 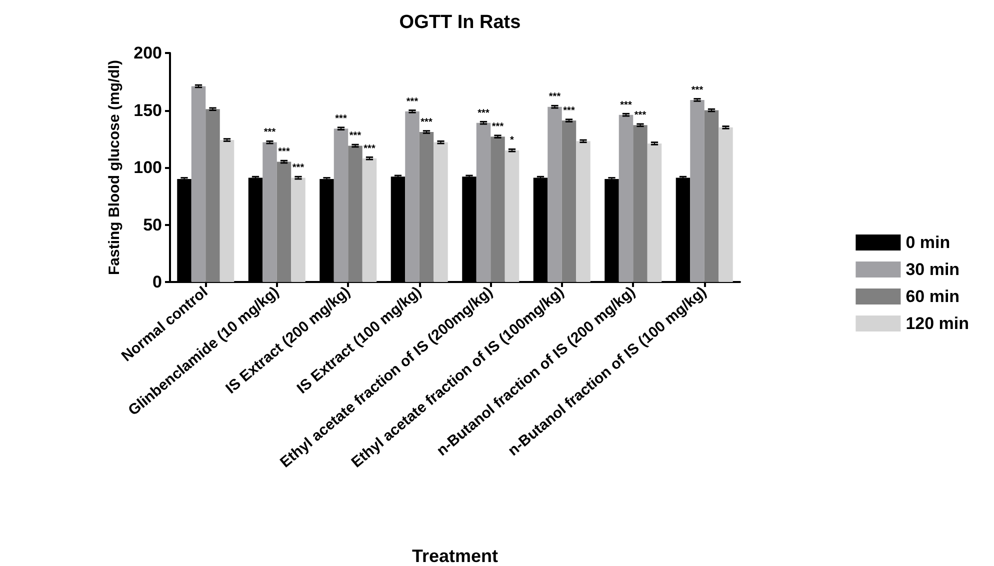 What do you see at coordinates (460, 22) in the screenshot?
I see `chart-title: OGTT In Rats` at bounding box center [460, 22].